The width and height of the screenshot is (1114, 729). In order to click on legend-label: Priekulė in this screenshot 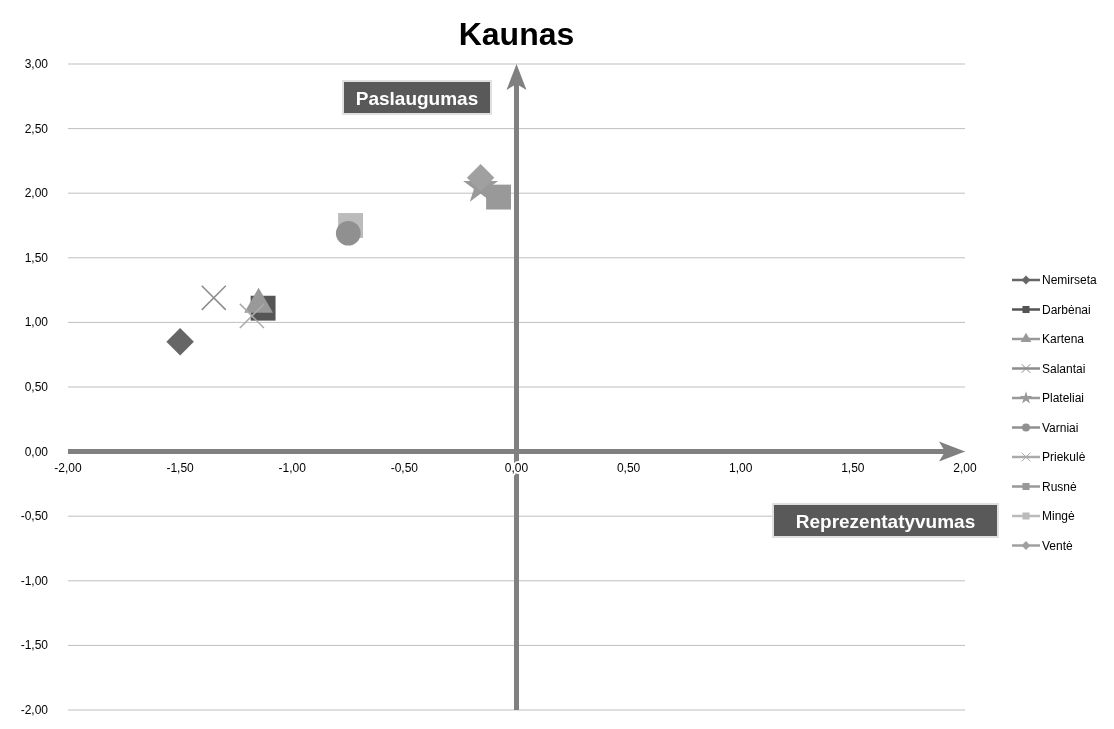, I will do `click(1064, 457)`.